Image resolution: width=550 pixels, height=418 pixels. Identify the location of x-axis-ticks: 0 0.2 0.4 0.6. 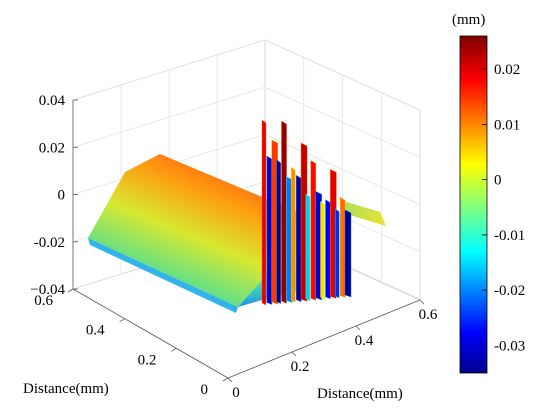
(332, 350).